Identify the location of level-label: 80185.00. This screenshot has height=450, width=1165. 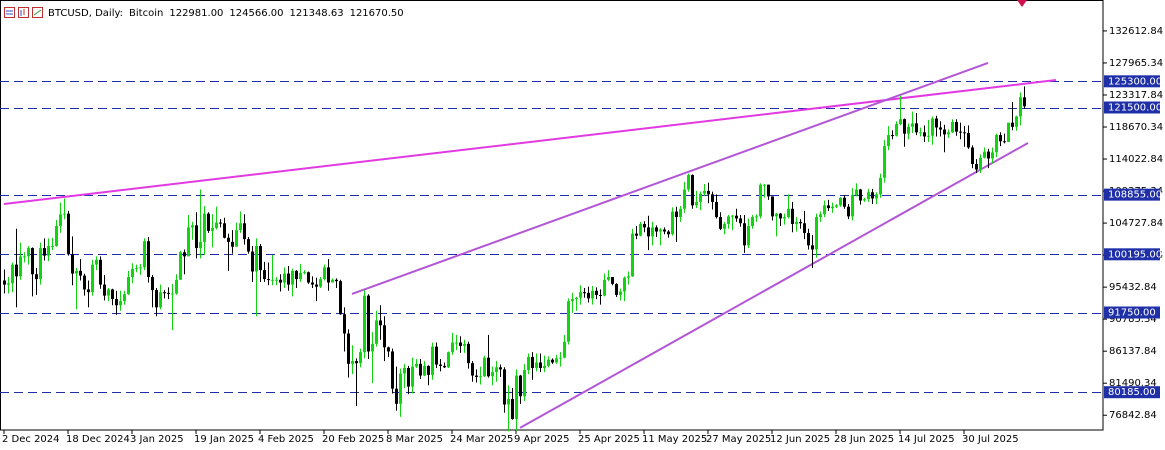
(1132, 392).